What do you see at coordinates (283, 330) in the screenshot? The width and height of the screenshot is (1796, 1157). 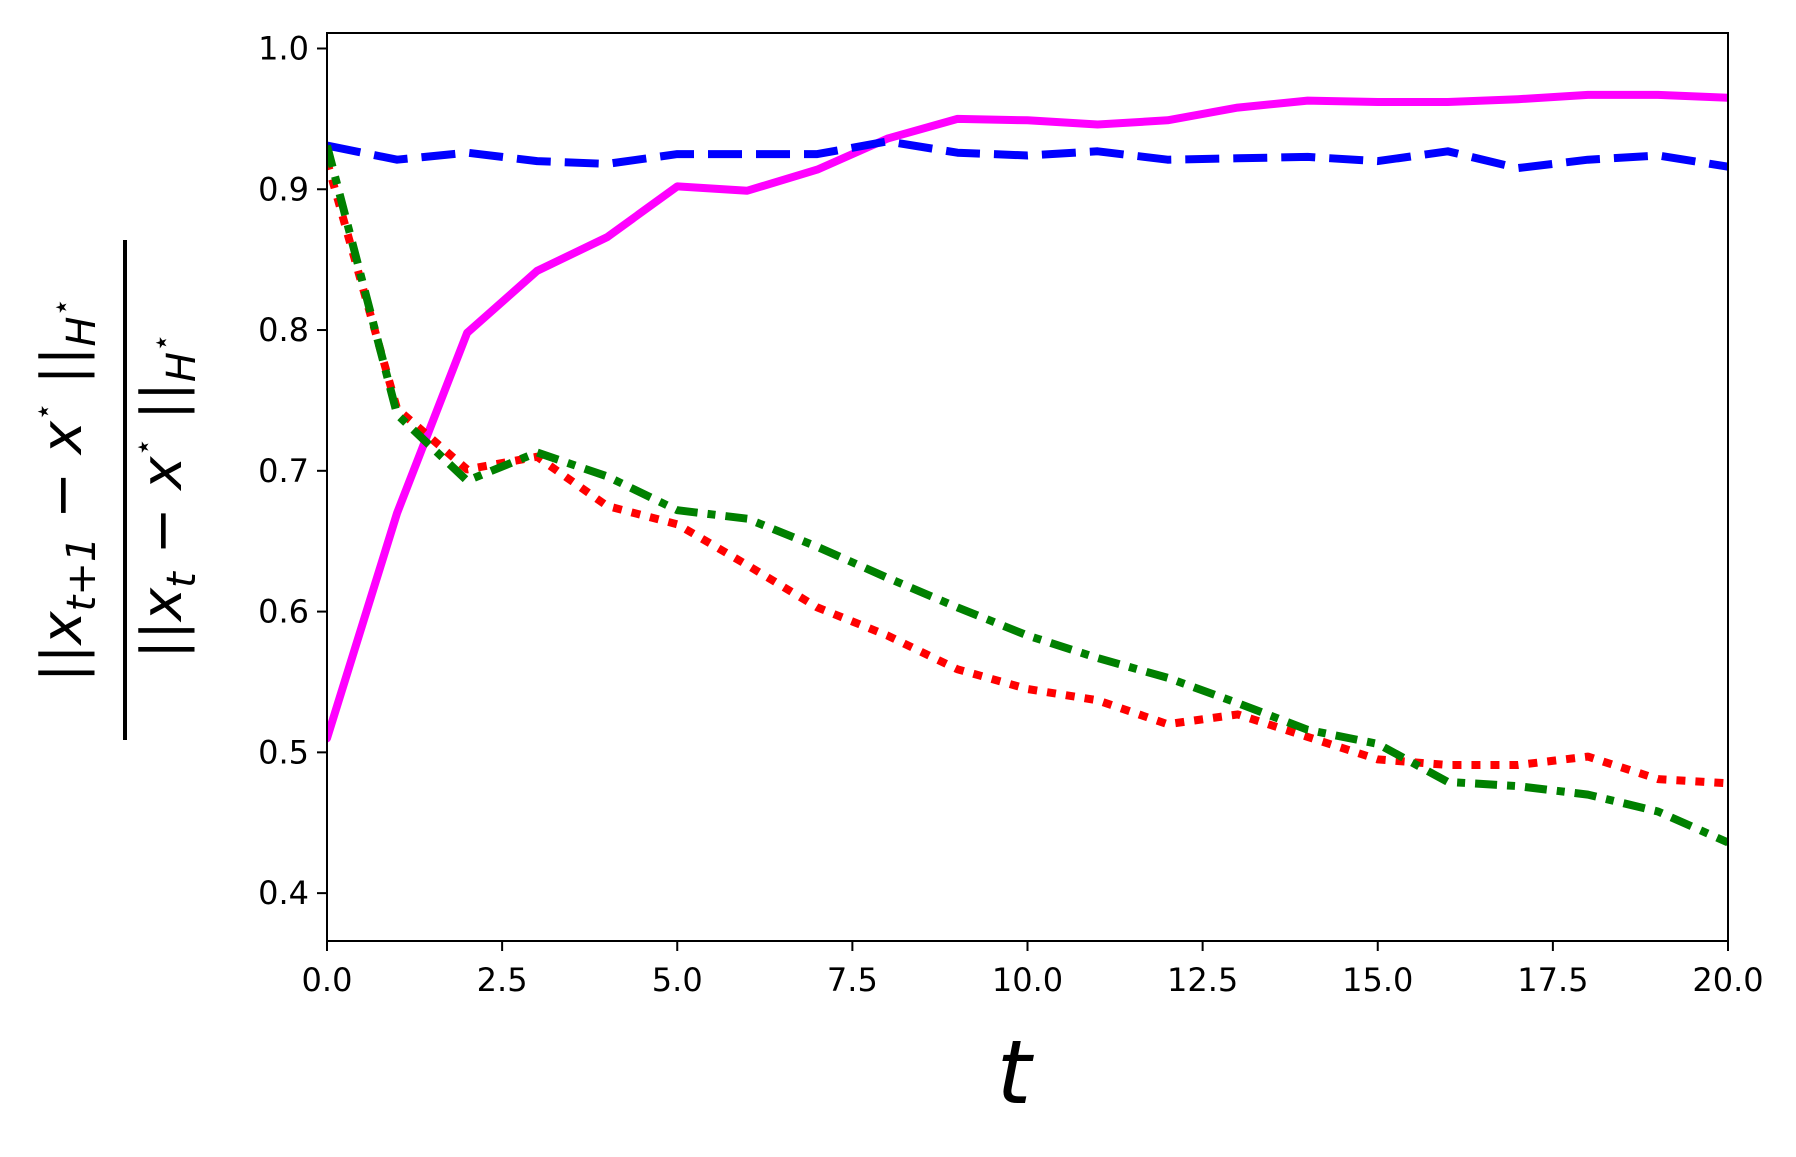 I see `y-tick-label: 0.8` at bounding box center [283, 330].